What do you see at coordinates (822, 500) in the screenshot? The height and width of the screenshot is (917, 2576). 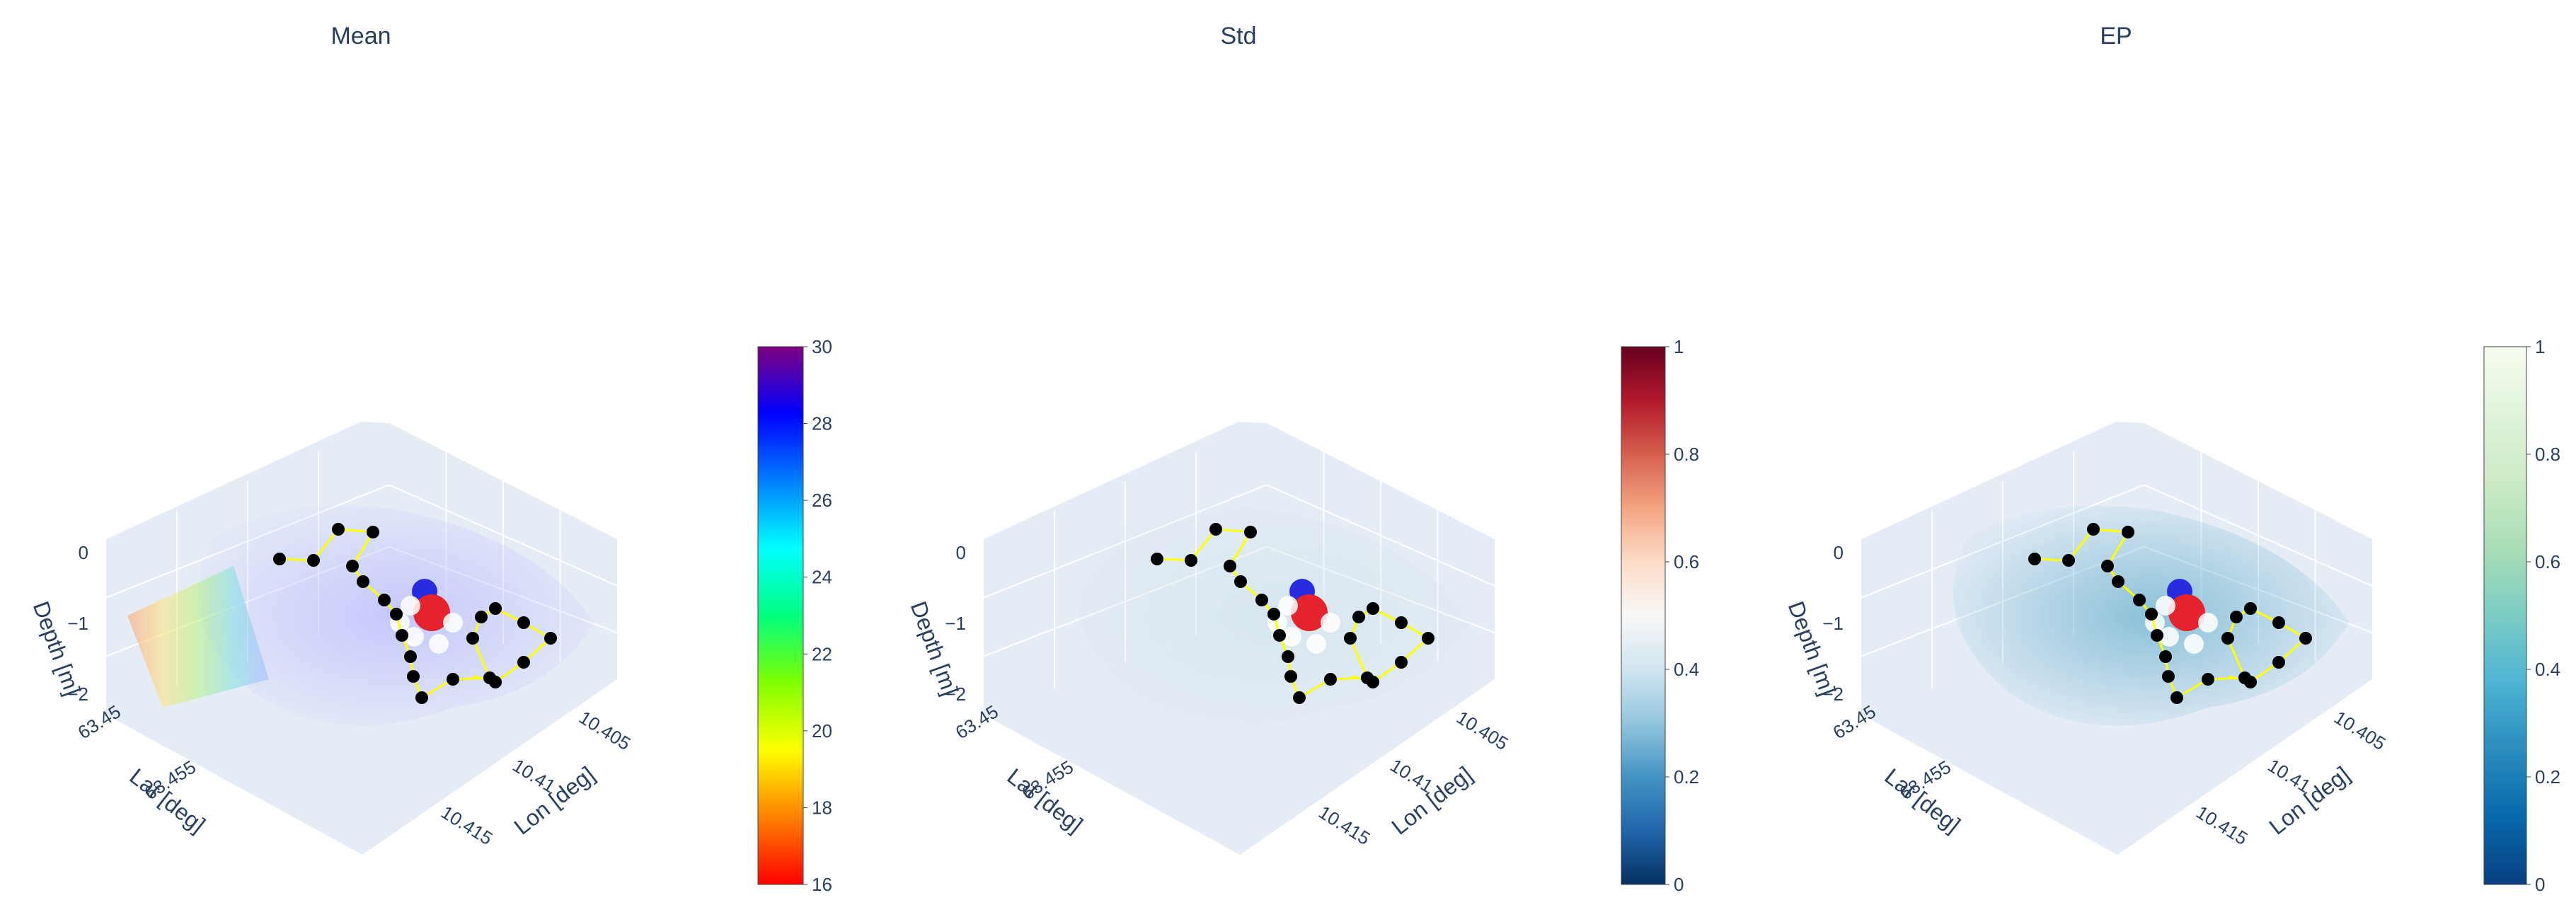 I see `colorbar-tick-label: 26` at bounding box center [822, 500].